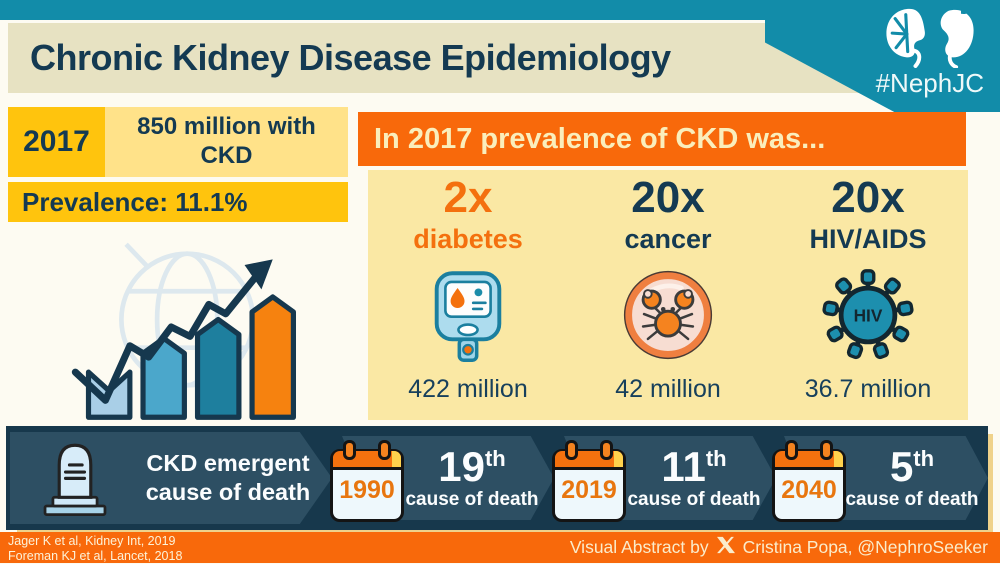 This screenshot has width=1000, height=564. What do you see at coordinates (226, 142) in the screenshot?
I see `population-stat: 850 million with CKD` at bounding box center [226, 142].